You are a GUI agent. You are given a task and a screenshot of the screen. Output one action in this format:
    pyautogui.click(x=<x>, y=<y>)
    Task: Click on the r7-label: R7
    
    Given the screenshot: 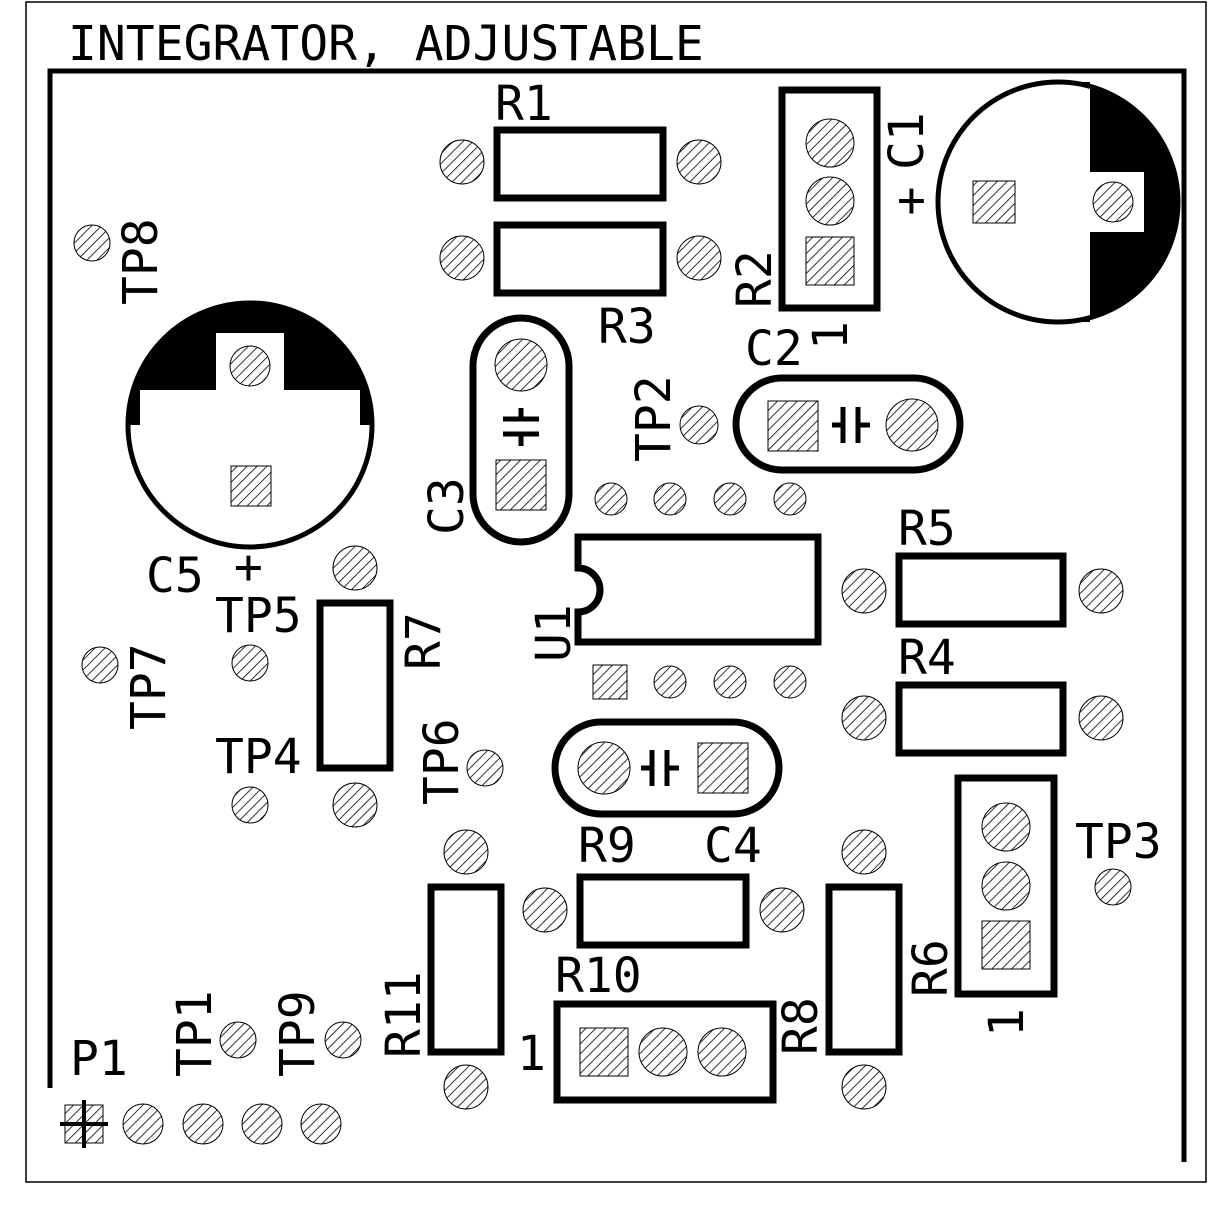 What is the action you would take?
    pyautogui.click(x=424, y=641)
    